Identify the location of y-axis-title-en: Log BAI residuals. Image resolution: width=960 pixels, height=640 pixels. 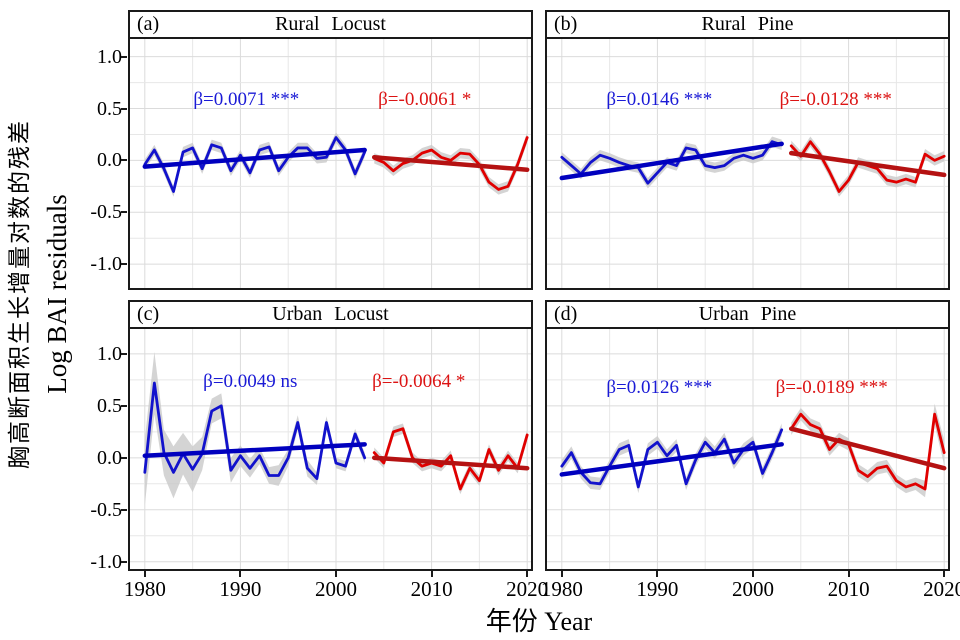
(57, 294).